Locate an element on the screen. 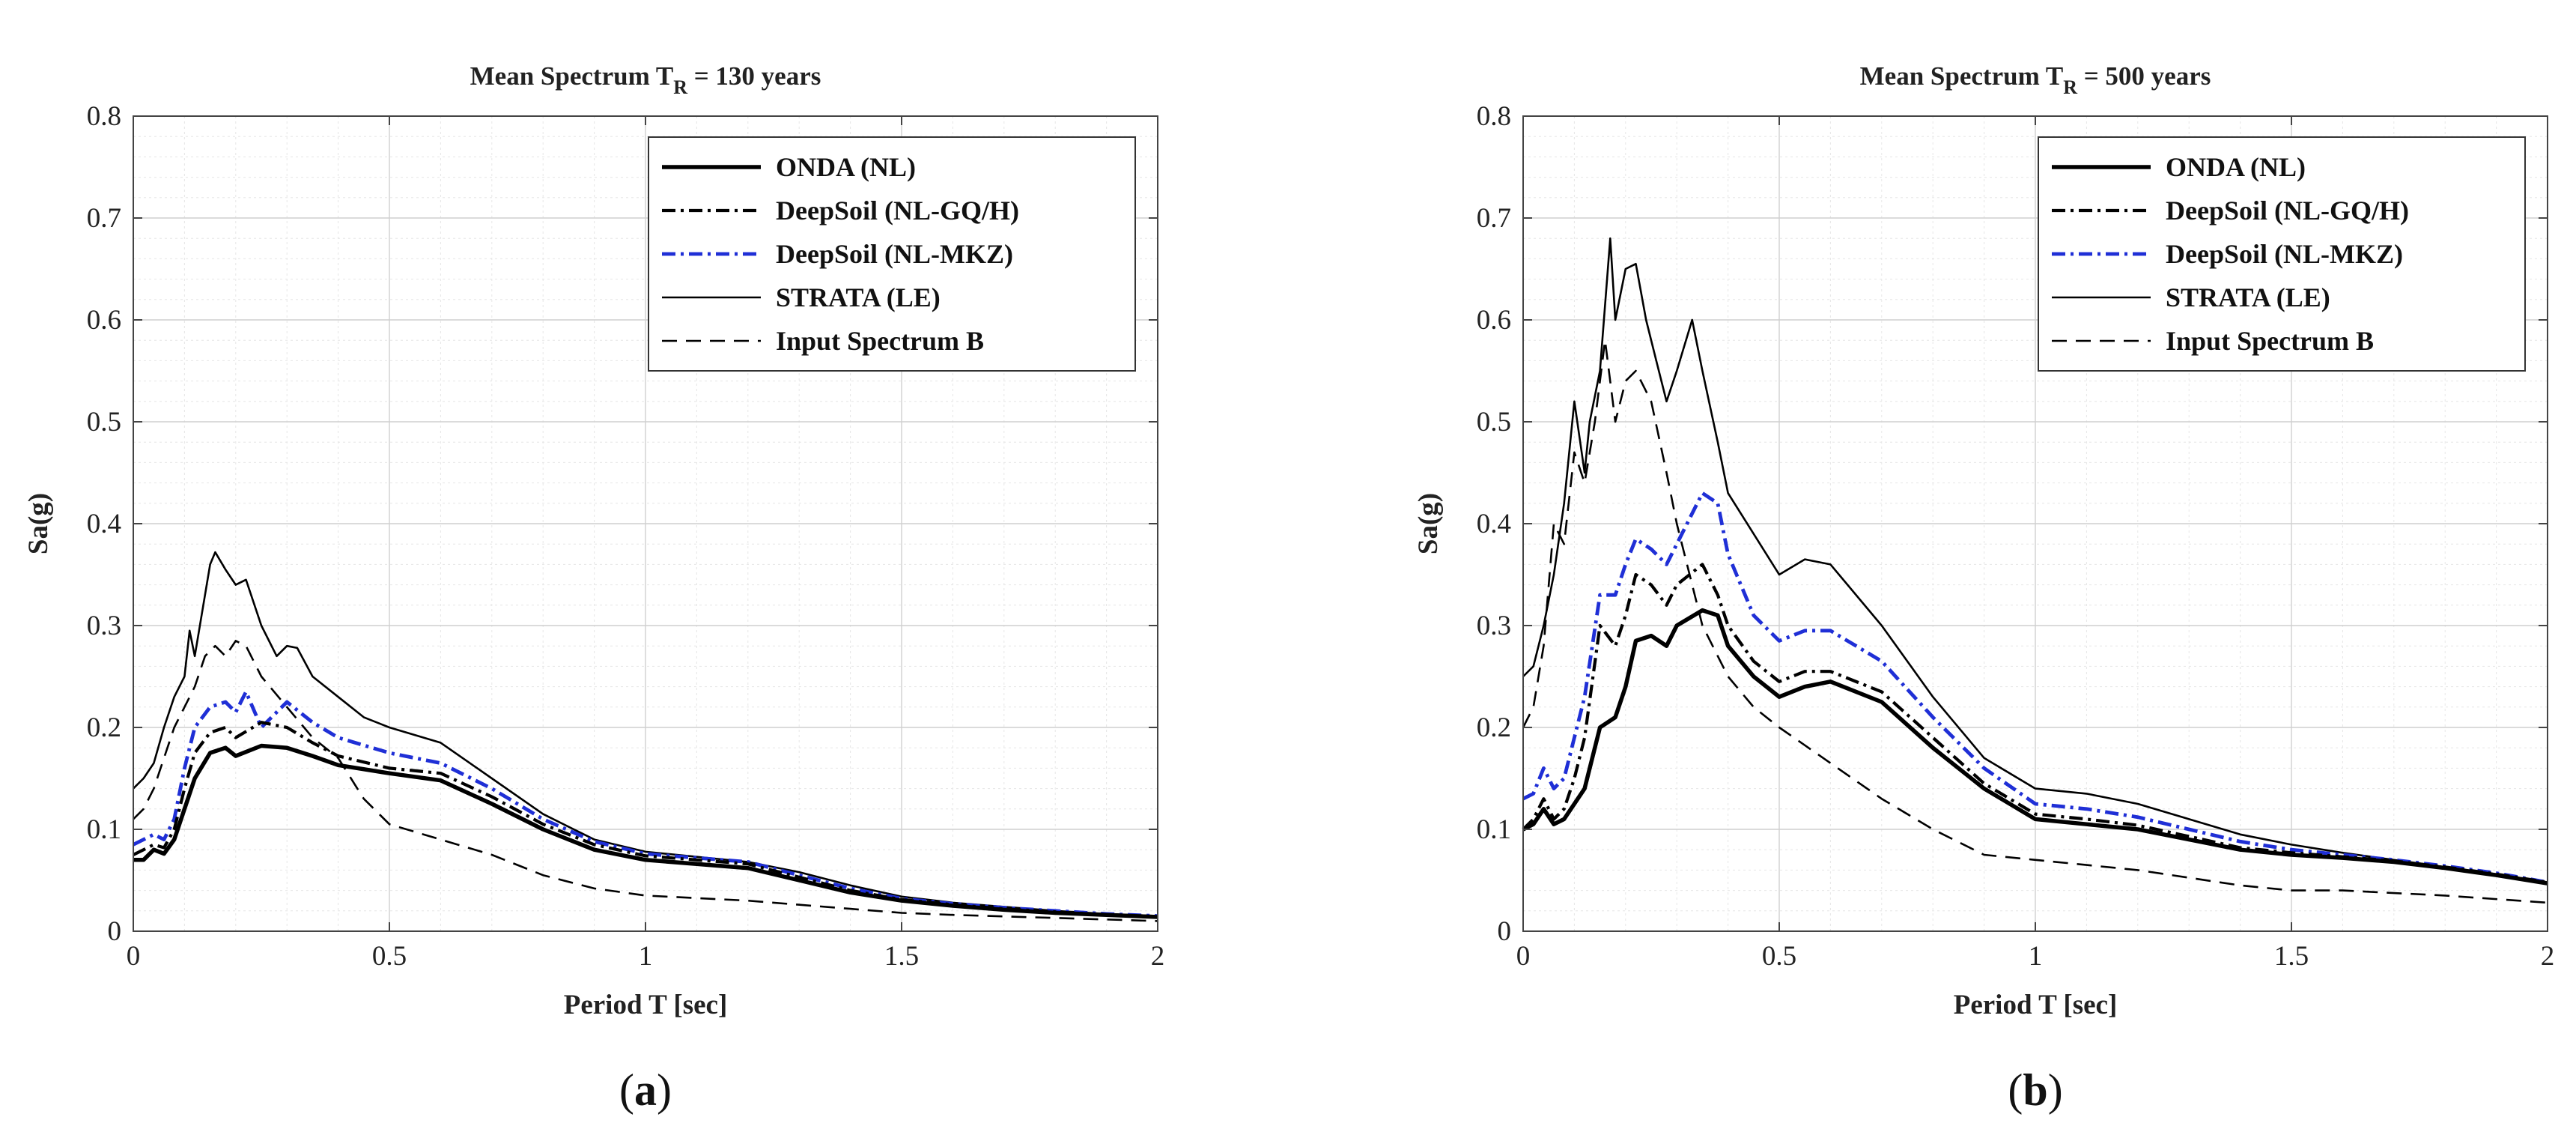 The width and height of the screenshot is (2576, 1126). panel-label: (a) is located at coordinates (645, 1090).